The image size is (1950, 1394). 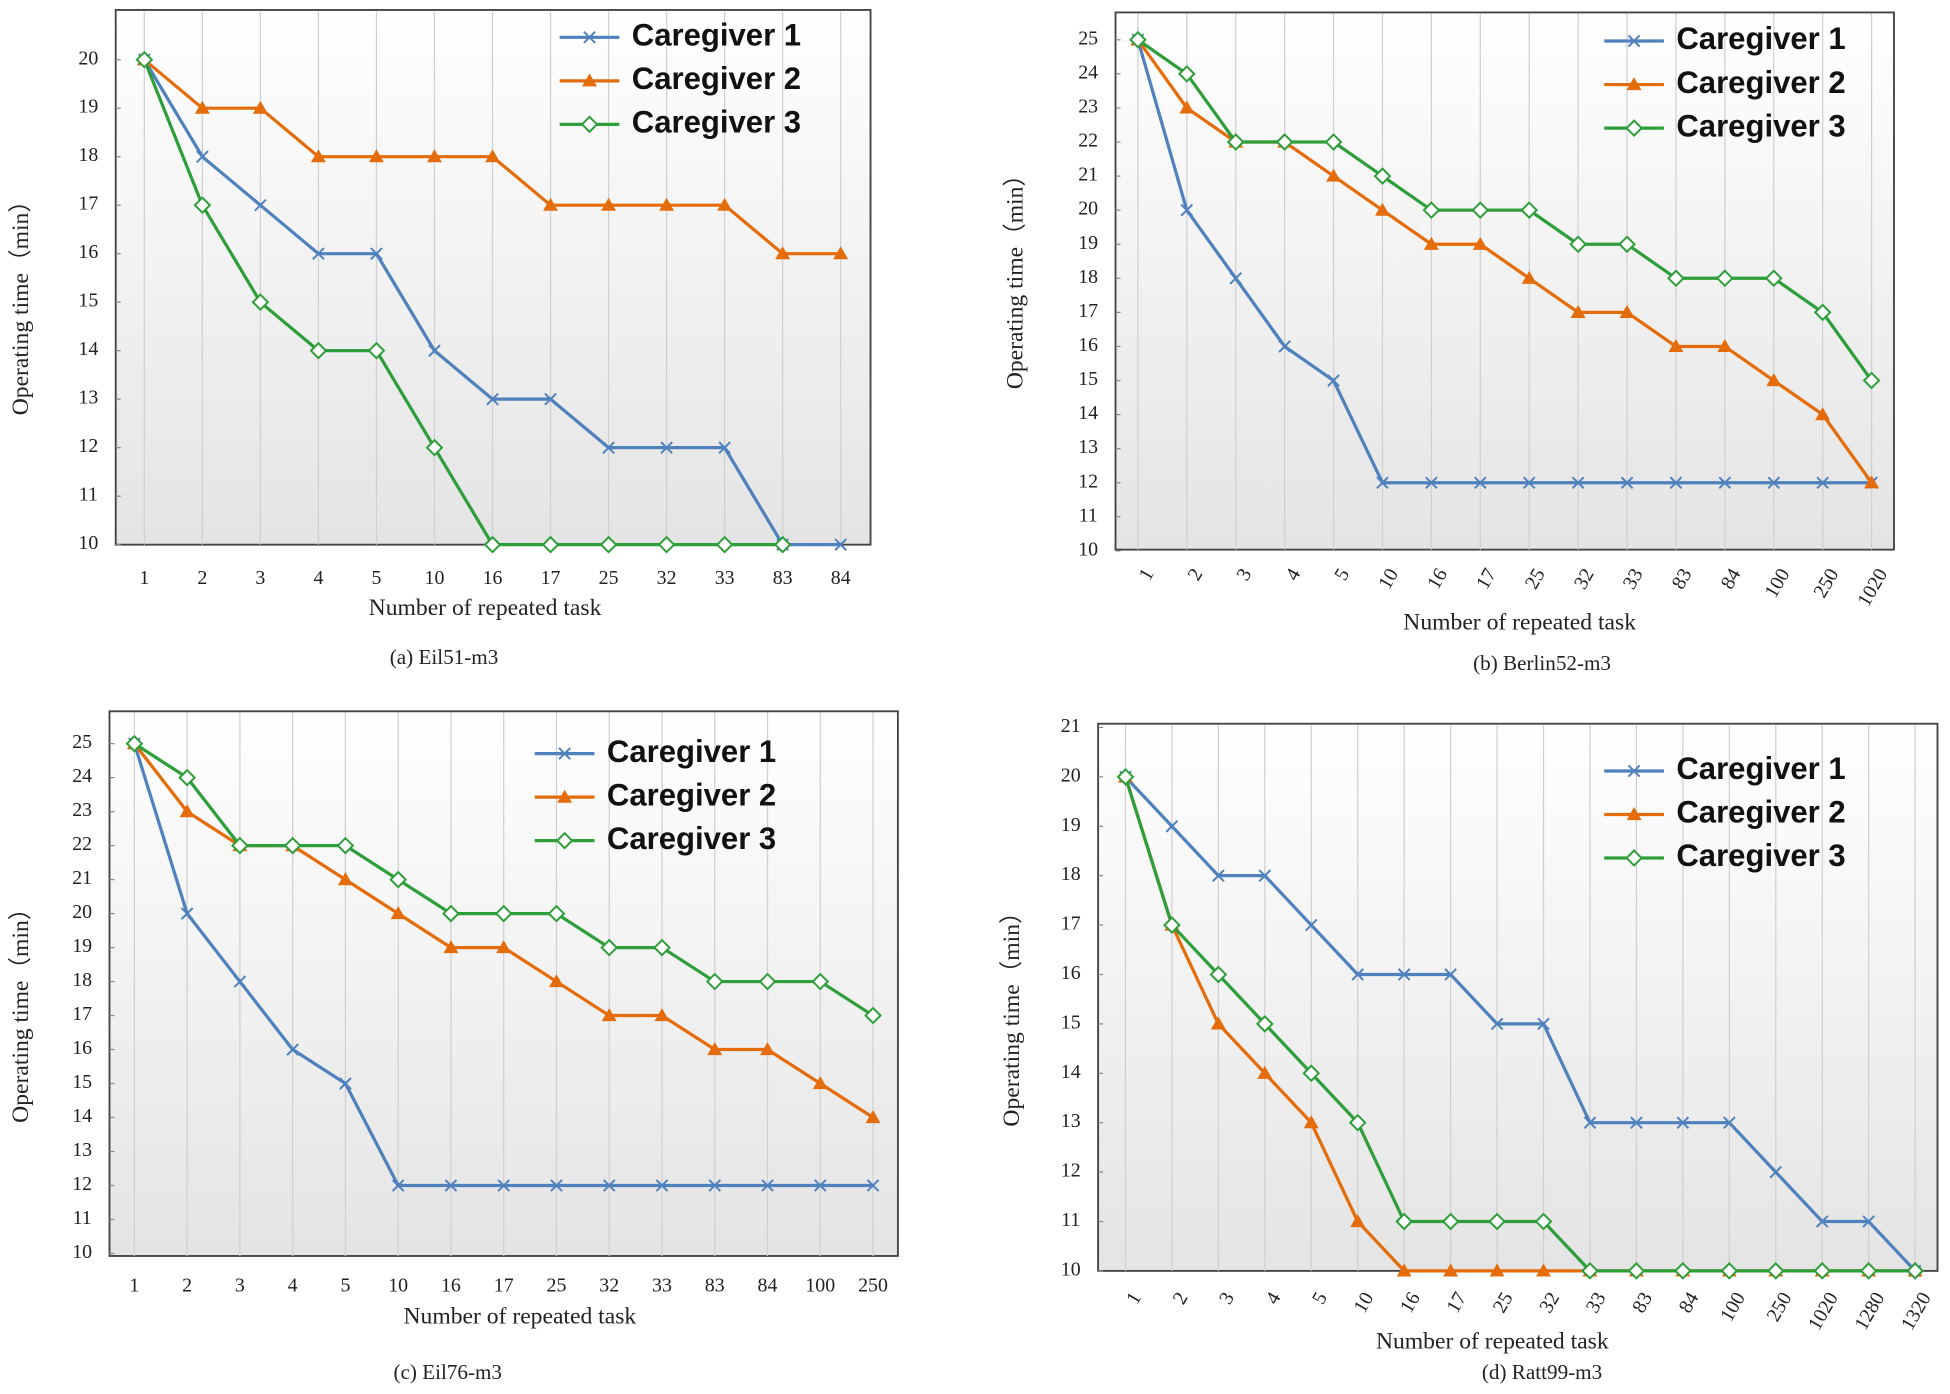 What do you see at coordinates (1869, 1310) in the screenshot?
I see `x-tick-label: 1280` at bounding box center [1869, 1310].